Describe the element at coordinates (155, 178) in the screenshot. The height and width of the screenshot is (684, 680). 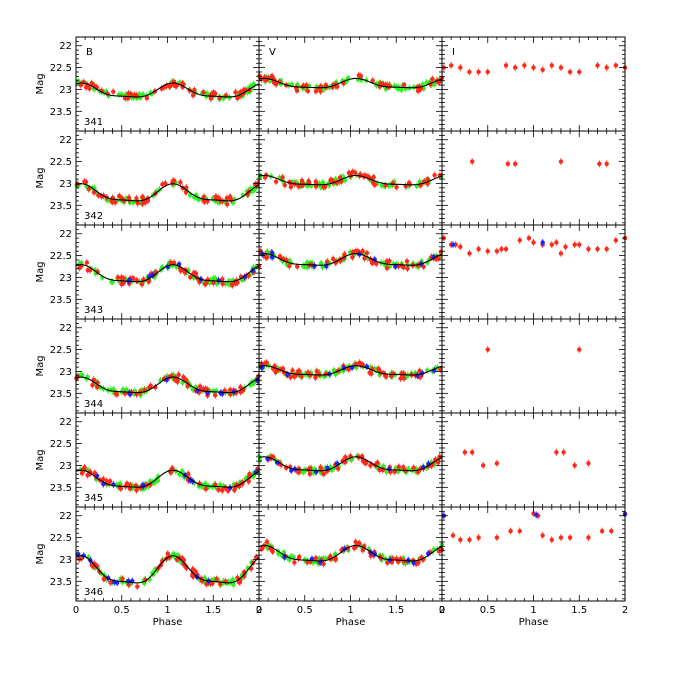
I see `panel-342-B: 22 22.5 23 23.5 342` at that location.